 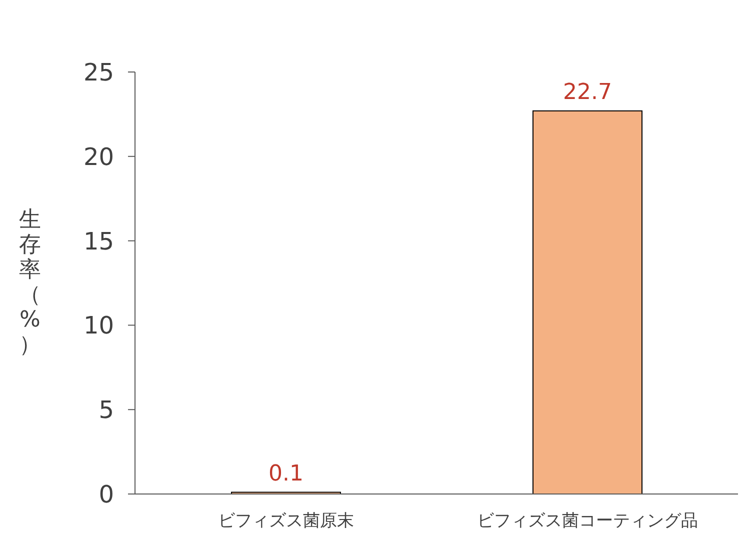 I want to click on x-tick-label: ビフィズス菌コーティング品, so click(x=587, y=521).